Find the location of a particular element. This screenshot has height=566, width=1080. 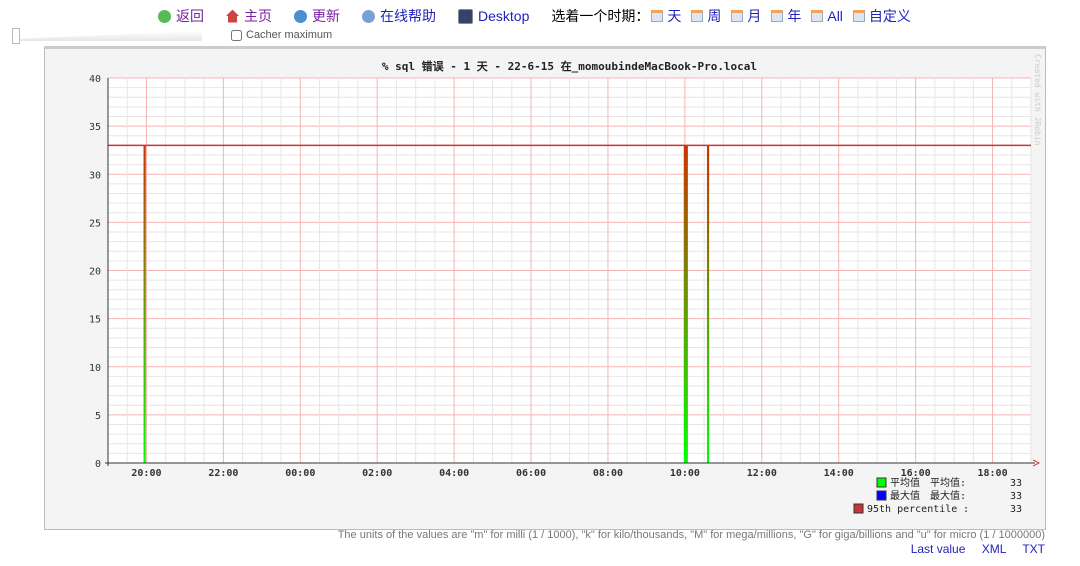

legend-name: 95th percentile is located at coordinates (912, 509).